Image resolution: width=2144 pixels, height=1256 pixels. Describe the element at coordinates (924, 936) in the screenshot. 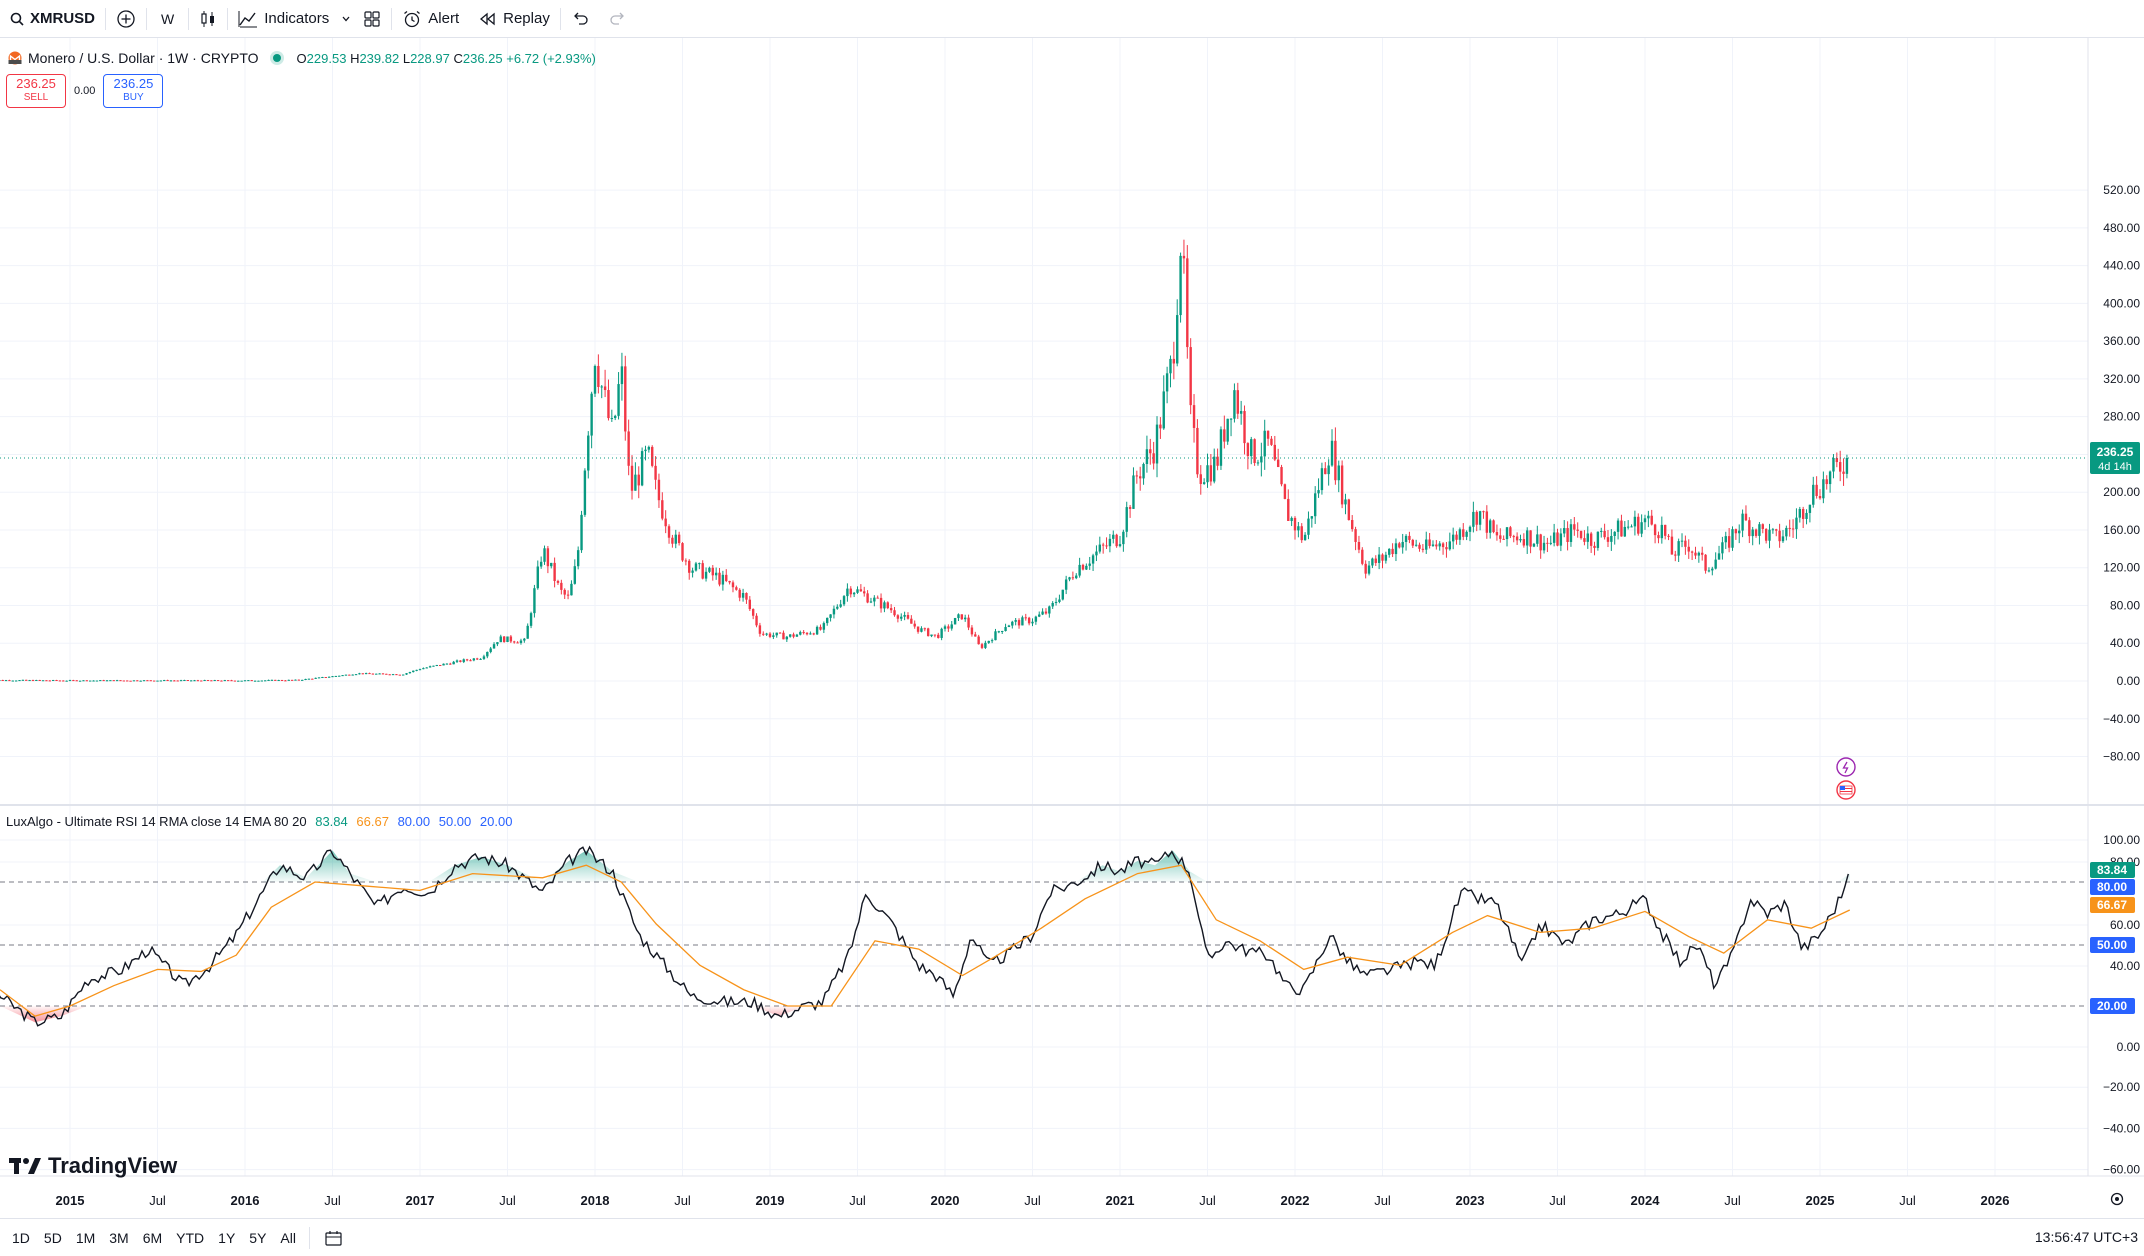

I see `rsi-line` at that location.